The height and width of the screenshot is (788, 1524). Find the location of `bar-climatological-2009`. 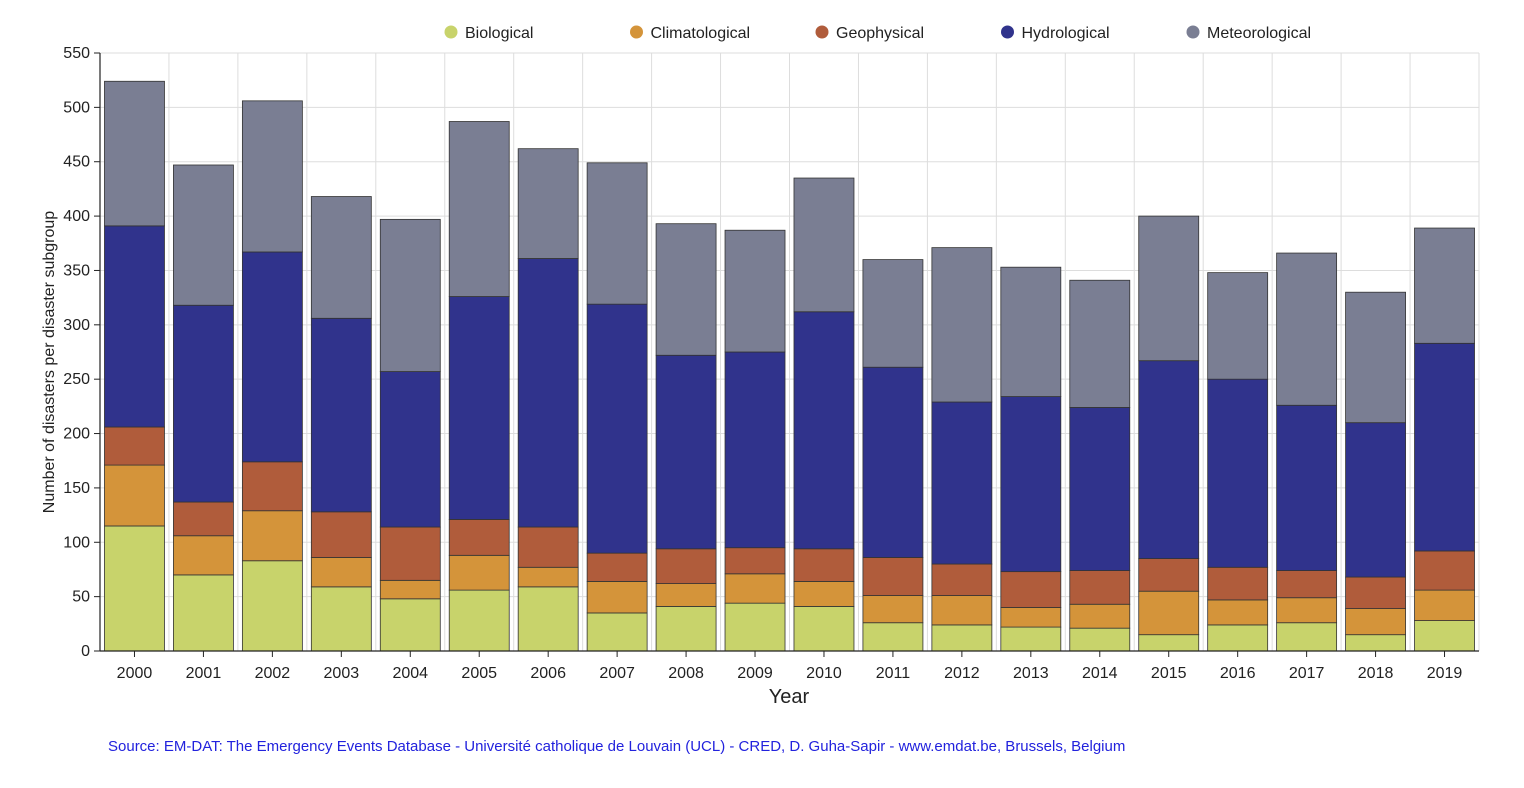

bar-climatological-2009 is located at coordinates (755, 588).